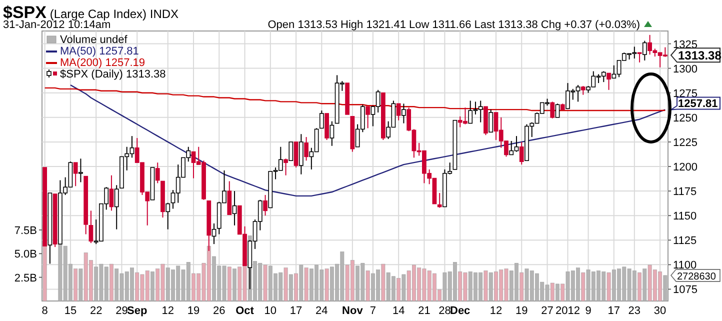 This screenshot has width=722, height=321. I want to click on x-tick-label: 28, so click(444, 311).